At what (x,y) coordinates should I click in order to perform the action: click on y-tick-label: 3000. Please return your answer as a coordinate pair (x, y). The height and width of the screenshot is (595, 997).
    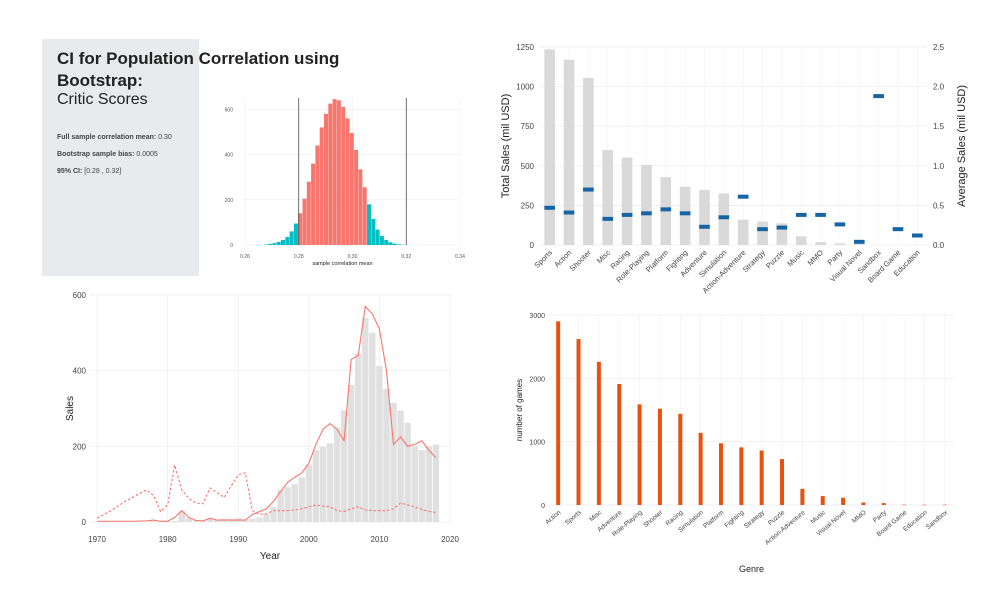
    Looking at the image, I should click on (537, 316).